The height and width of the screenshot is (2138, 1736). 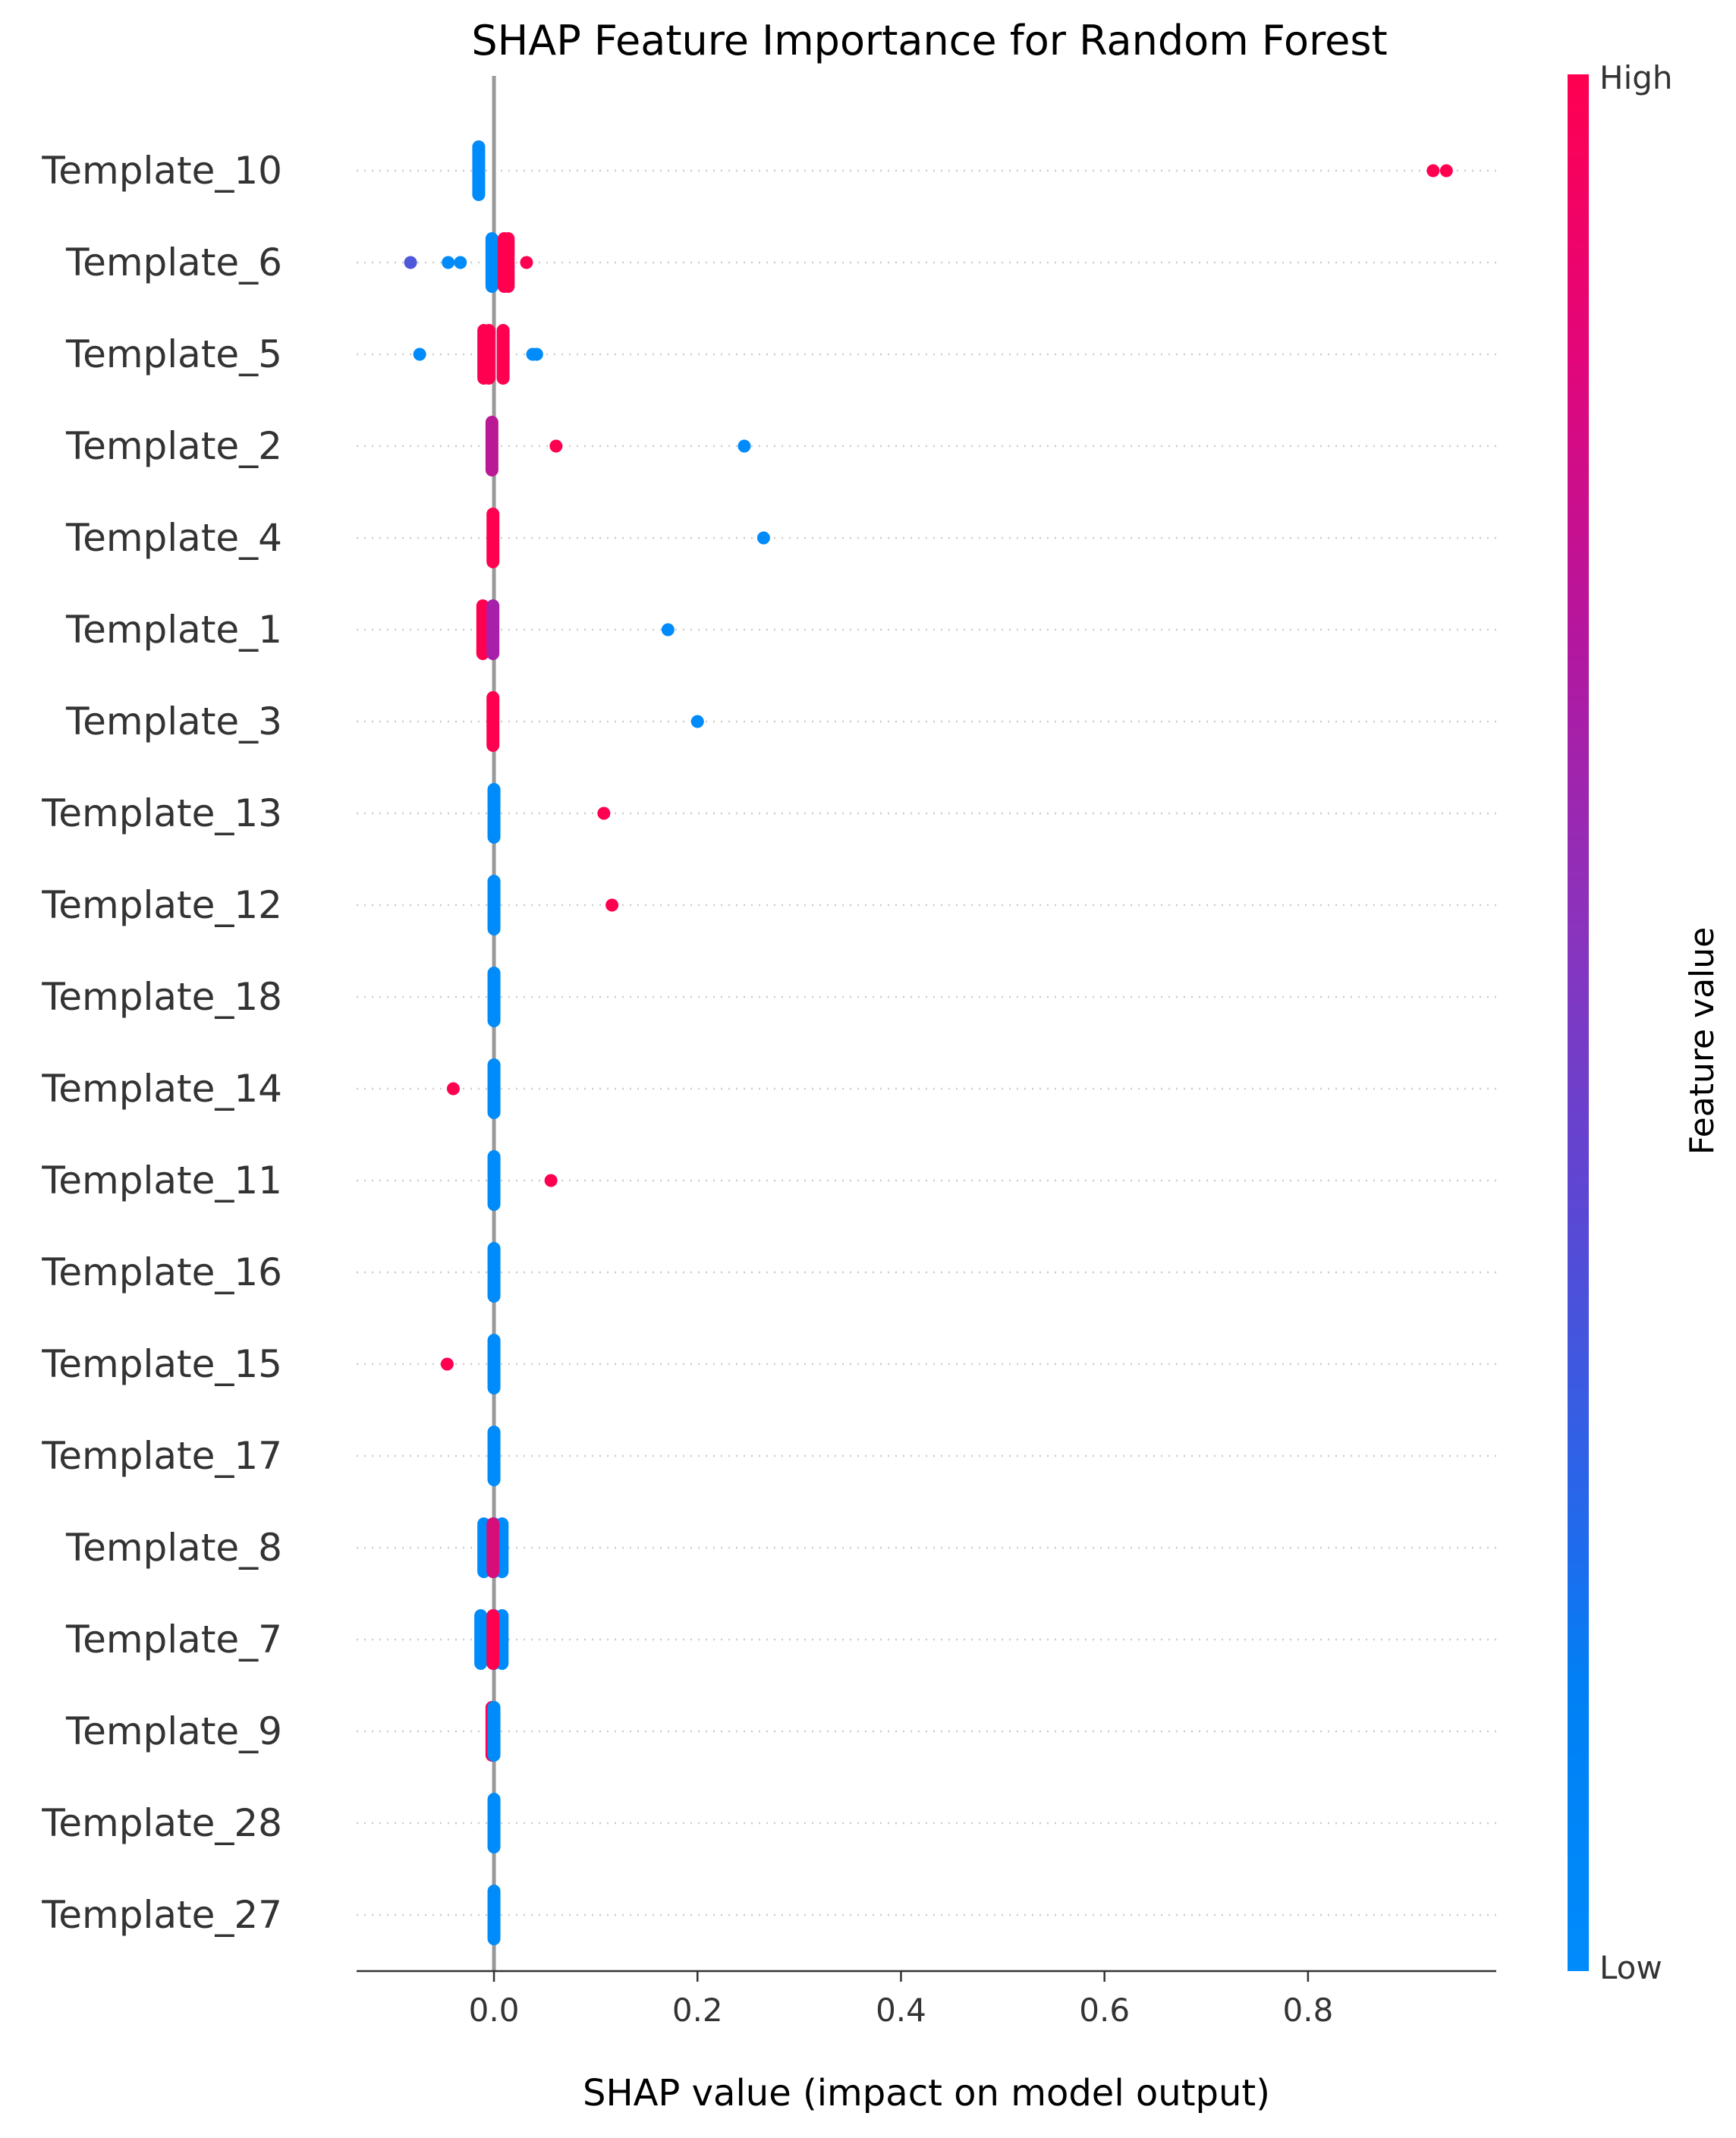 I want to click on x-tick-label: 0.6, so click(x=1104, y=2010).